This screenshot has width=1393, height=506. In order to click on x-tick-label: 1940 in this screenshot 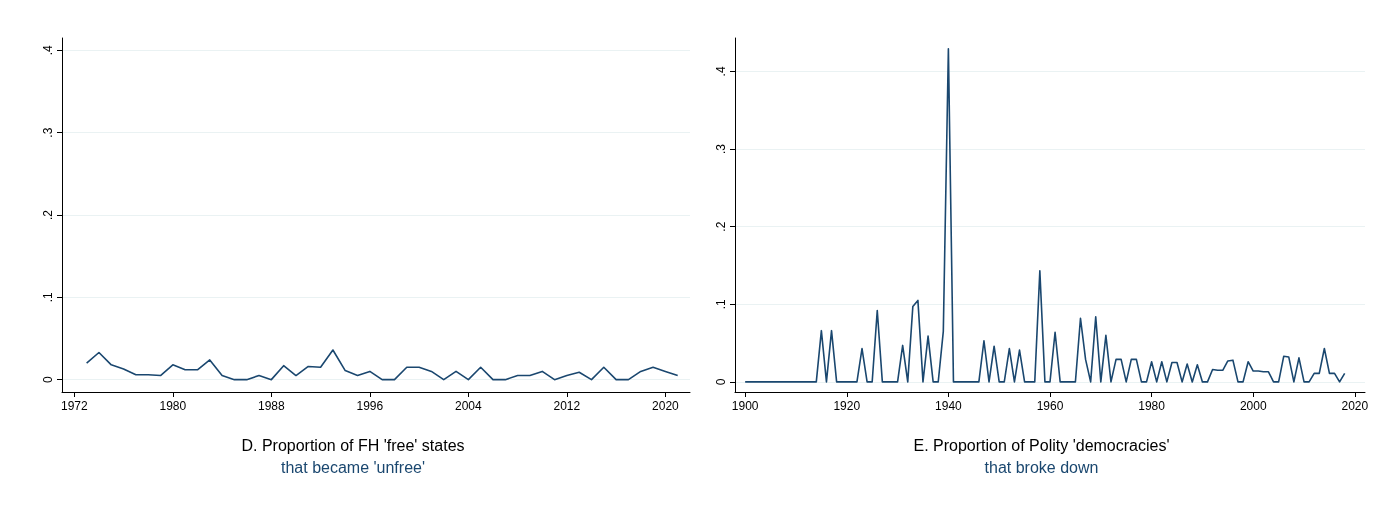, I will do `click(949, 406)`.